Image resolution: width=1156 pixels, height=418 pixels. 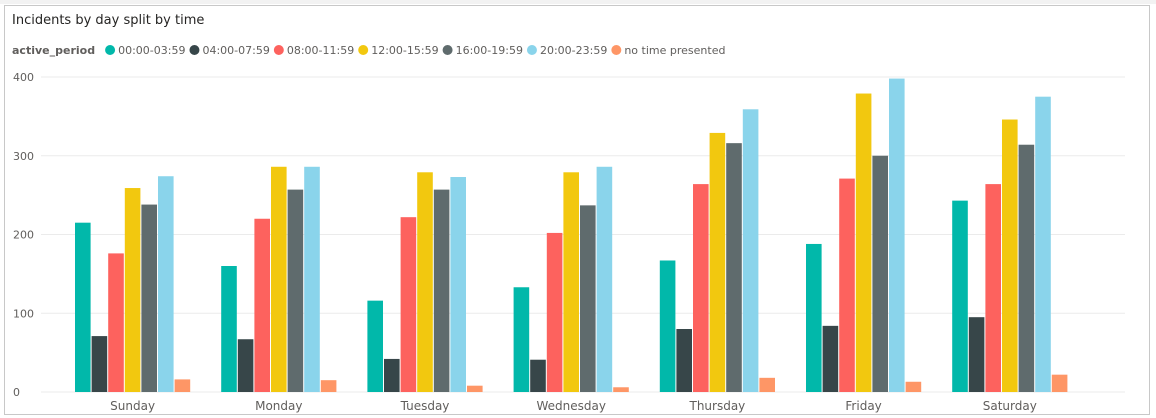 What do you see at coordinates (489, 50) in the screenshot?
I see `legend-label-4: 16:00-19:59` at bounding box center [489, 50].